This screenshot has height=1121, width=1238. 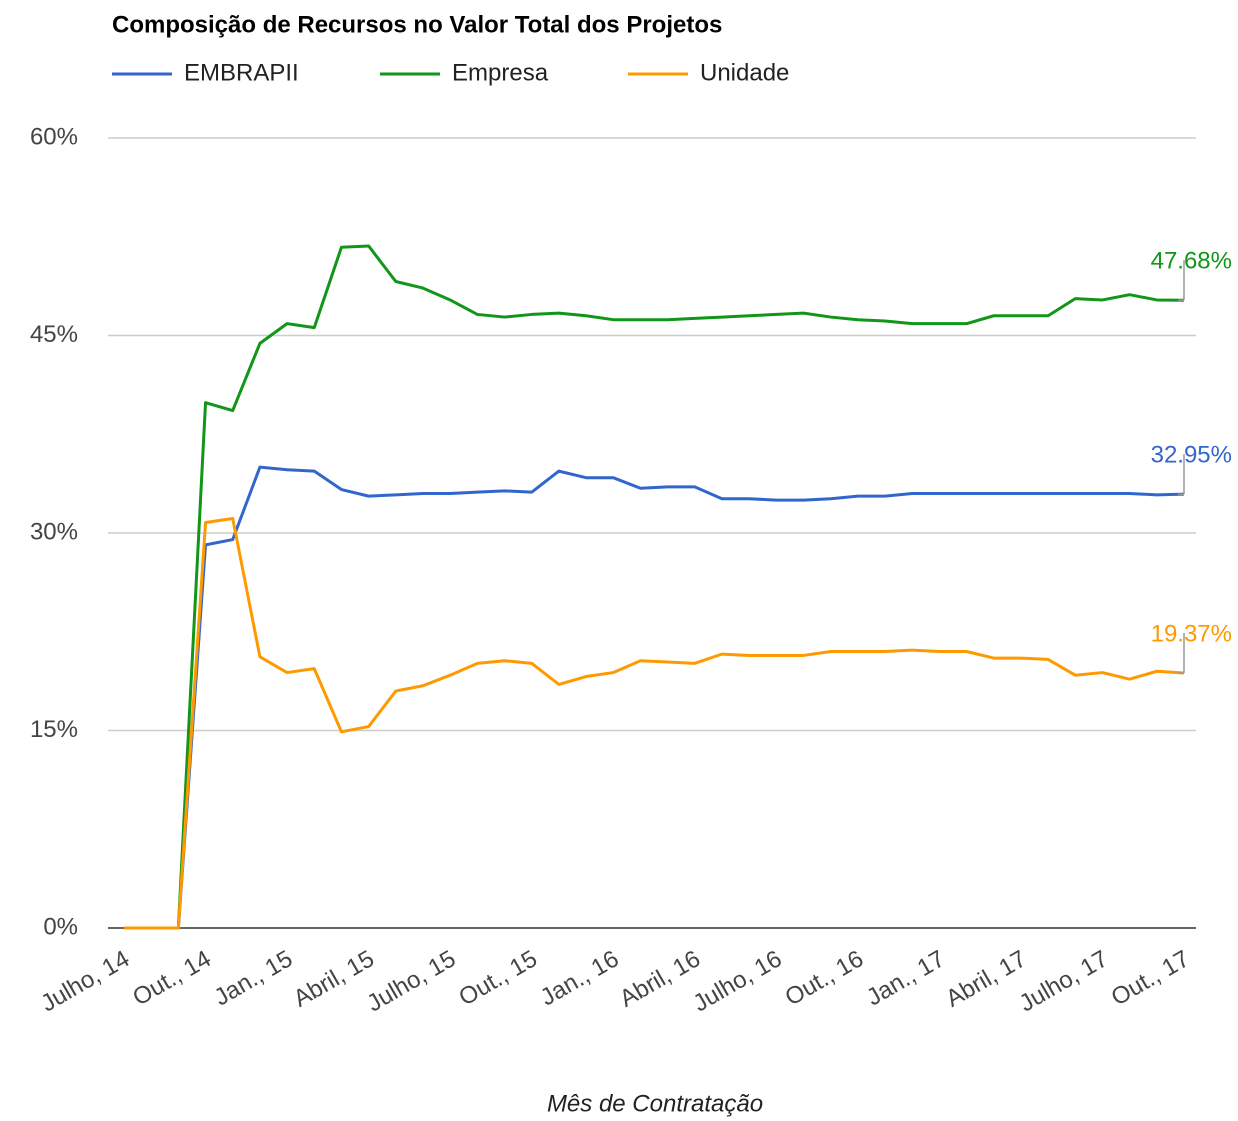 What do you see at coordinates (660, 978) in the screenshot?
I see `x-tick-label: Abril, 16` at bounding box center [660, 978].